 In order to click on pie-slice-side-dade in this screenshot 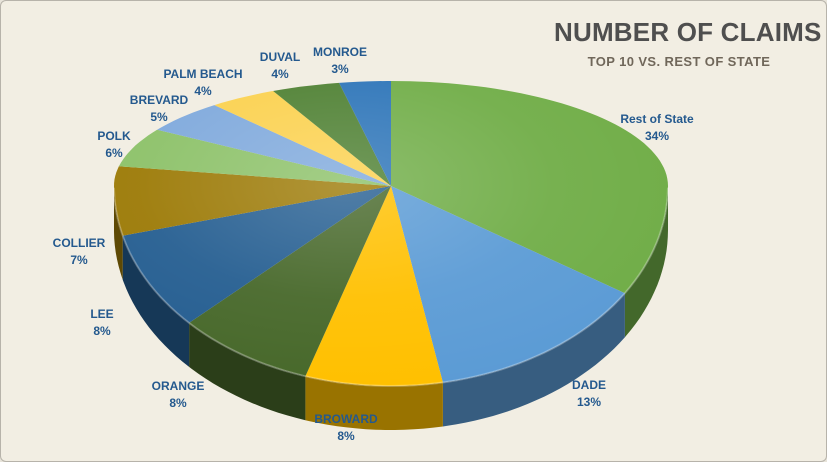, I will do `click(533, 360)`.